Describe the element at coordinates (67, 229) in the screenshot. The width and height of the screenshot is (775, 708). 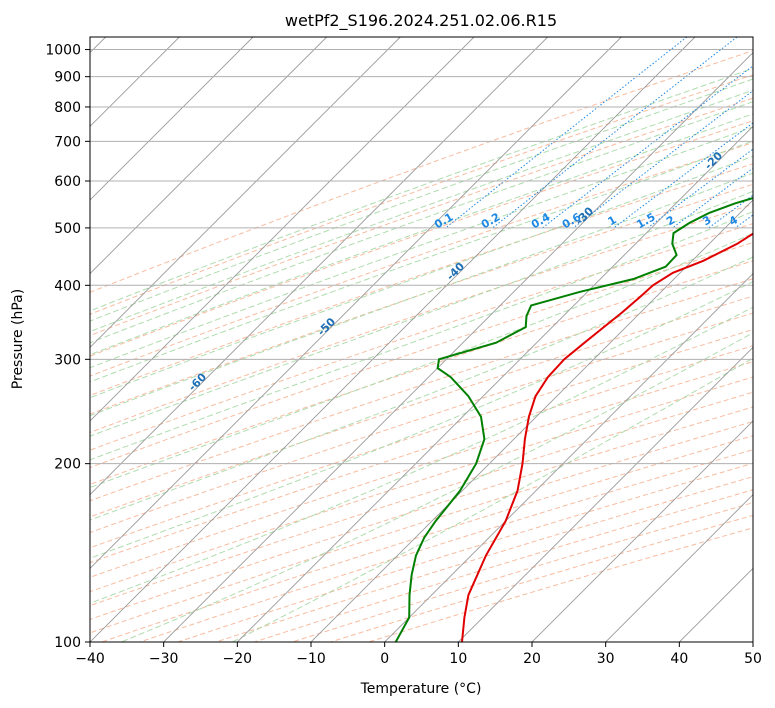
I see `y-tick-label: 500` at that location.